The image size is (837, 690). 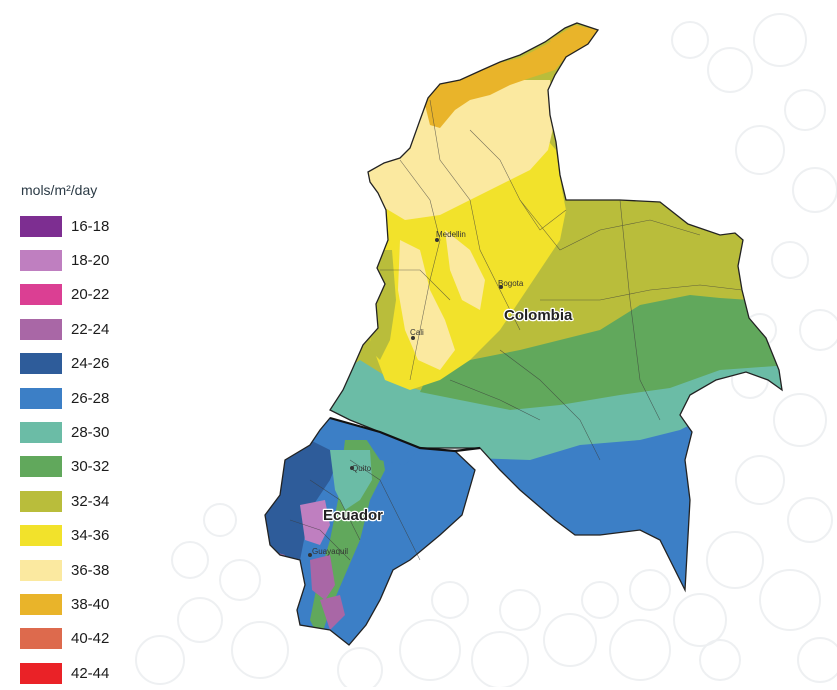 I want to click on legend-item: 24-26, so click(x=90, y=364).